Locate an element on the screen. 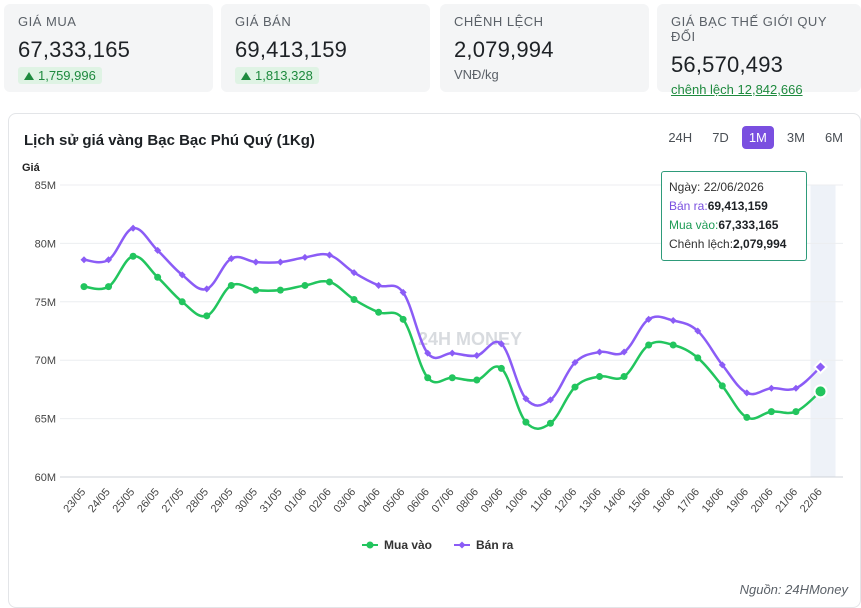 The image size is (861, 608). x-tick-label: 11/06 is located at coordinates (541, 500).